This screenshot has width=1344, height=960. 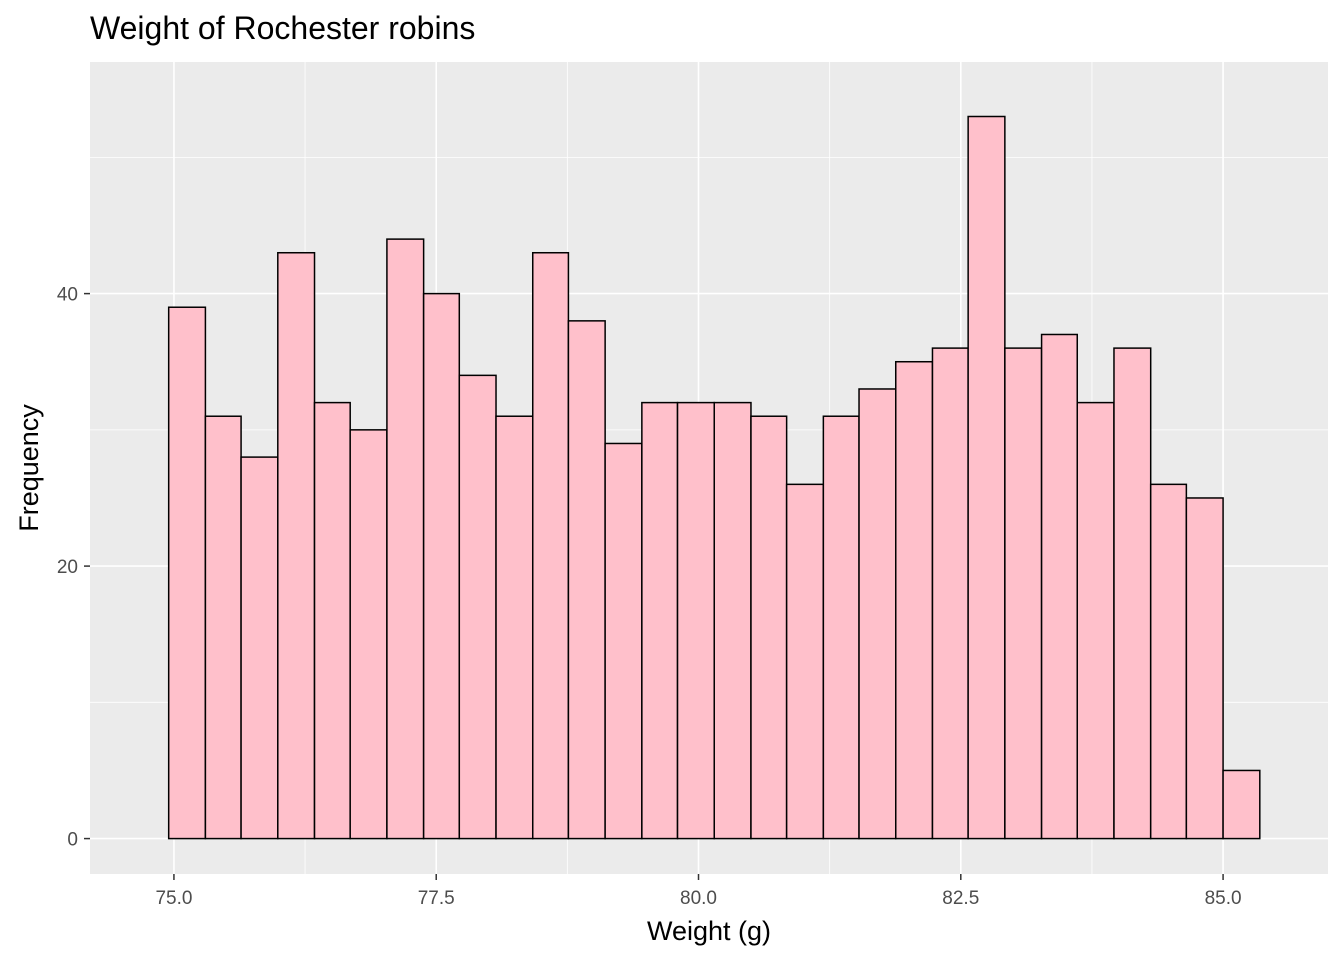 What do you see at coordinates (1223, 898) in the screenshot?
I see `x-tick-label-4: 85.0` at bounding box center [1223, 898].